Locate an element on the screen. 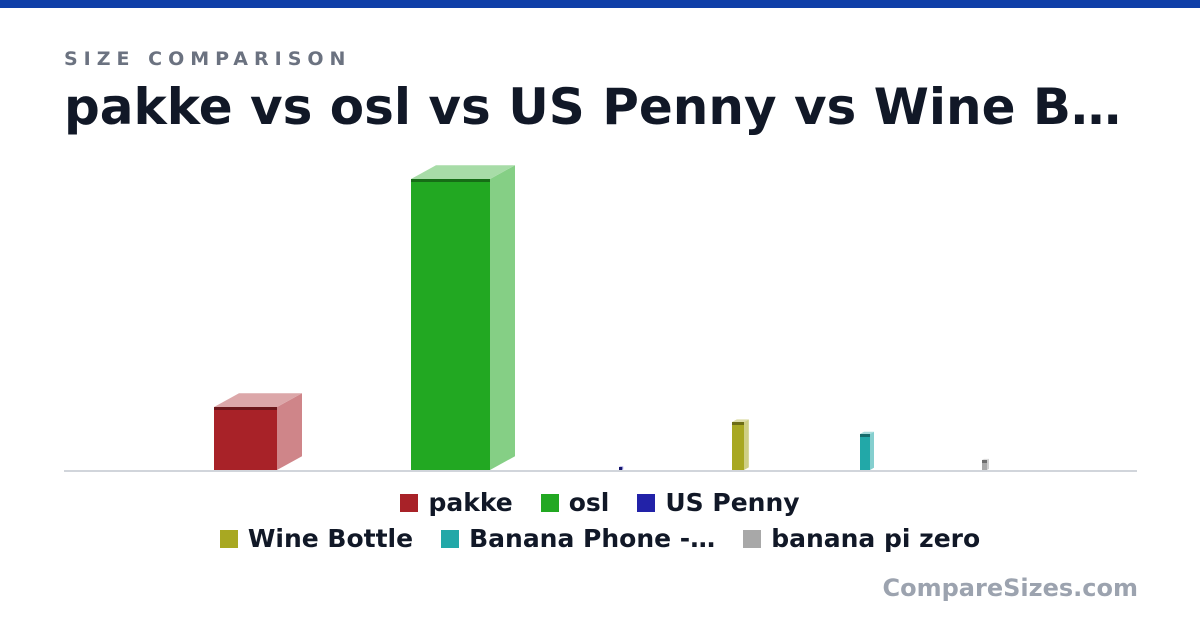  watermark: CompareSizes.com is located at coordinates (1010, 588).